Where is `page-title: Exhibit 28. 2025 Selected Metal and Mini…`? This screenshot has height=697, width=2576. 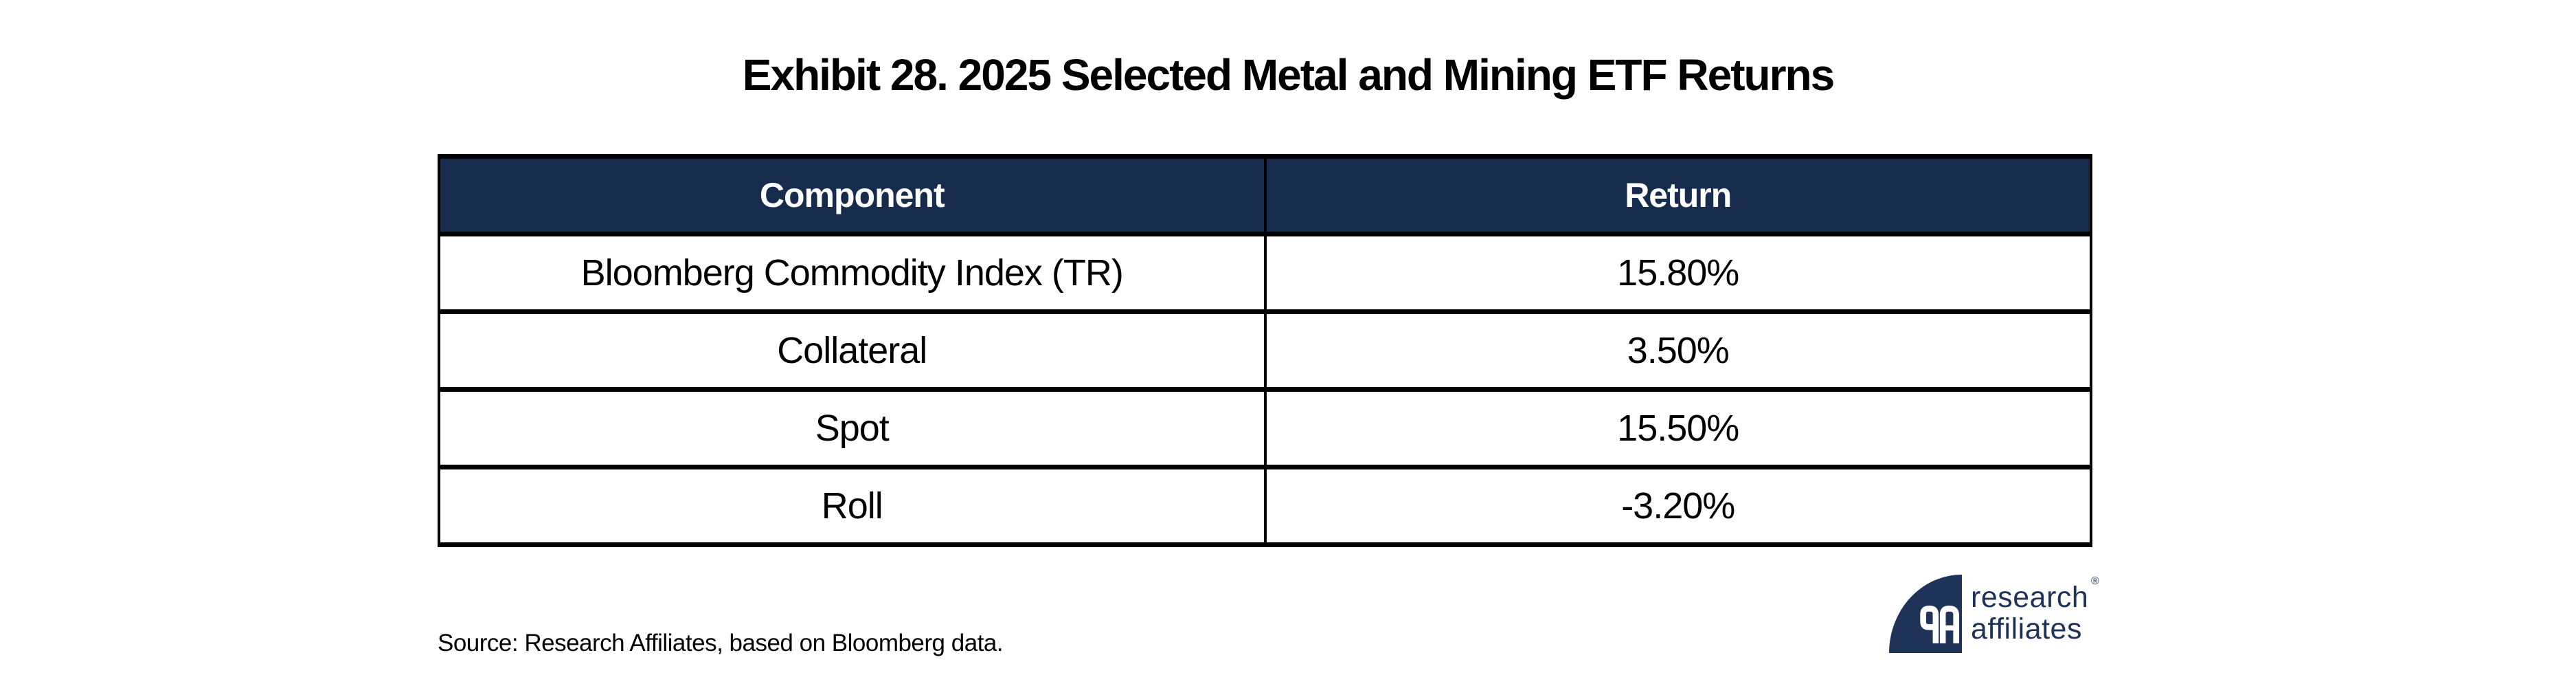 page-title: Exhibit 28. 2025 Selected Metal and Mini… is located at coordinates (1288, 75).